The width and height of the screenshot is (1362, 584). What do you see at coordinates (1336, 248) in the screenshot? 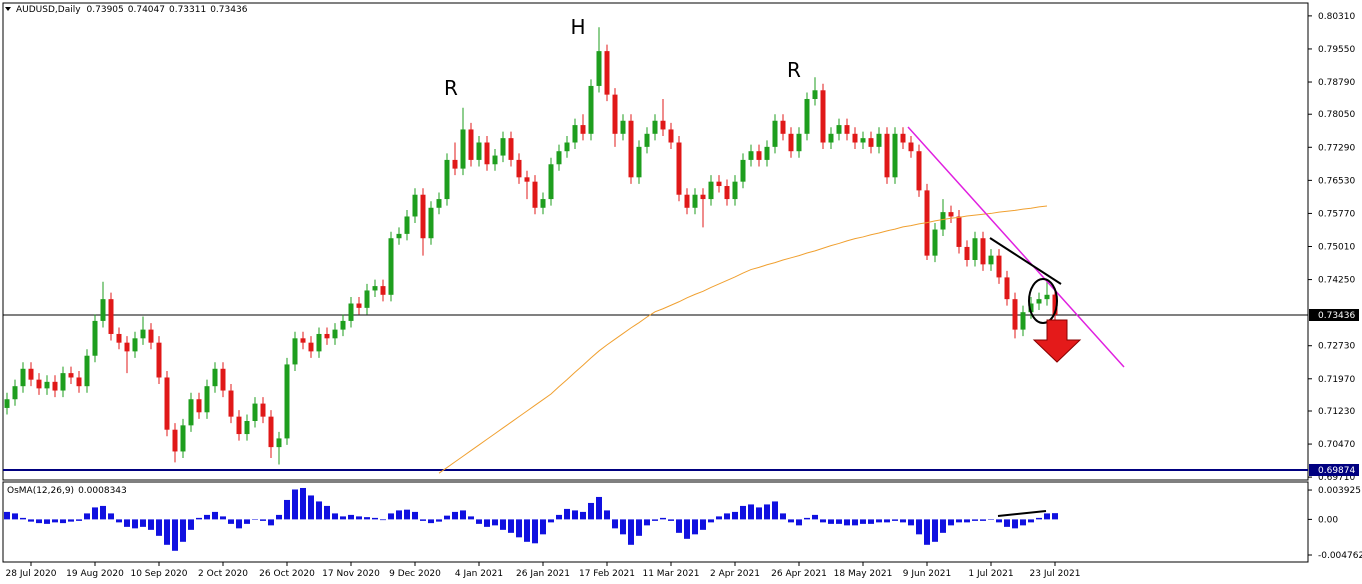
I see `y-tick-label: 0.75010` at bounding box center [1336, 248].